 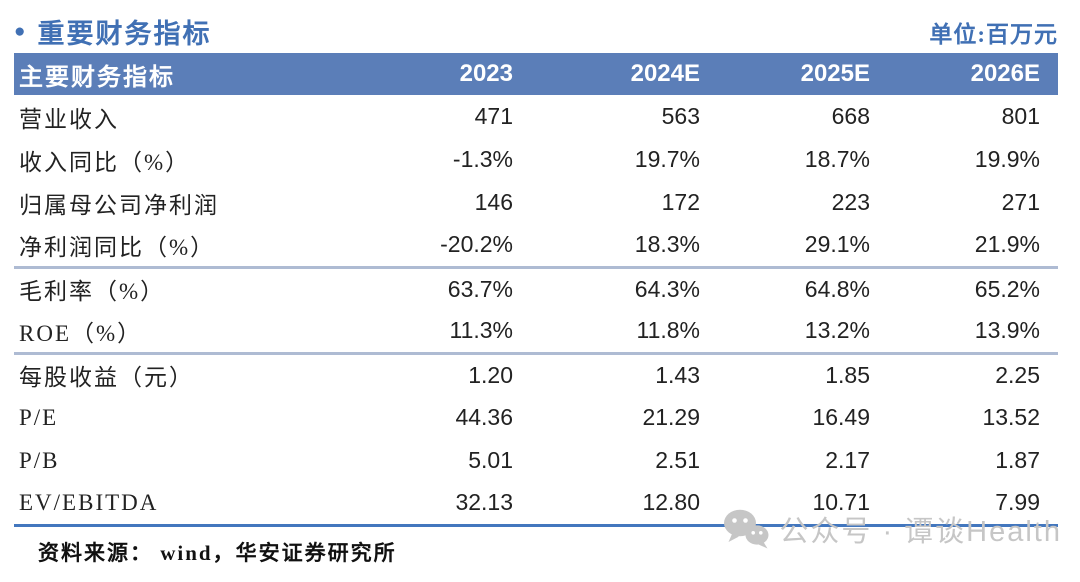 I want to click on cell-value: 64.8%, so click(x=837, y=288).